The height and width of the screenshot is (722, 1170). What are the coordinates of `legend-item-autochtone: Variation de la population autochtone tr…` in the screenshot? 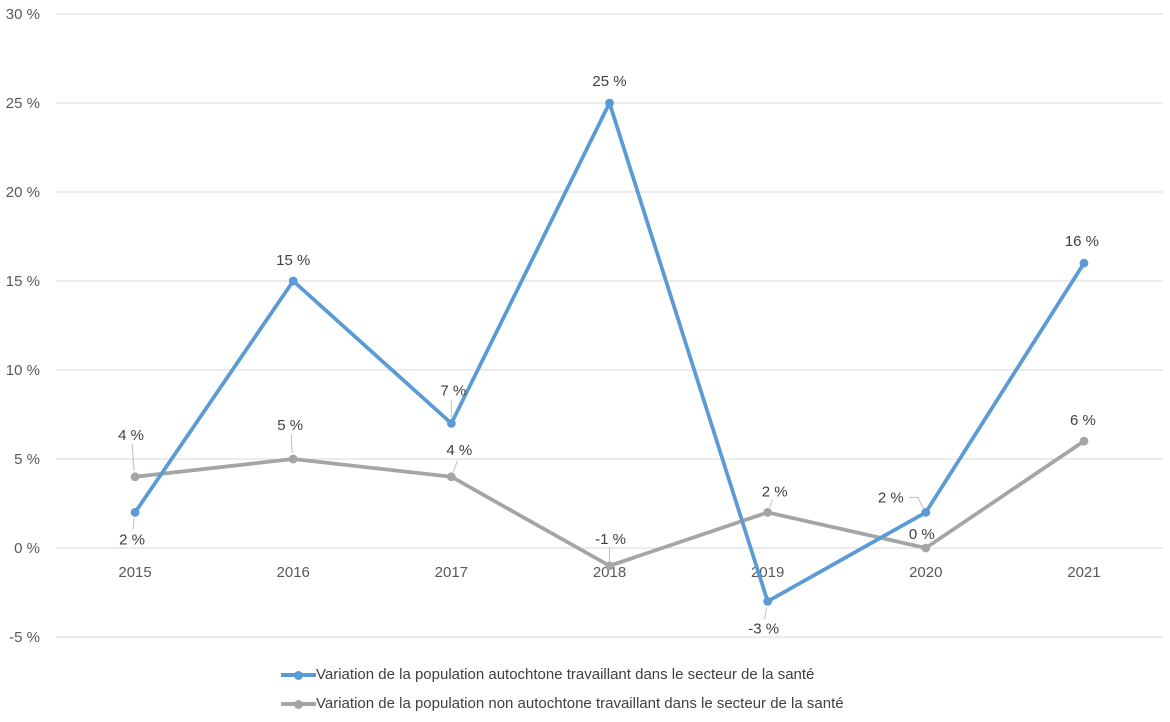 It's located at (562, 675).